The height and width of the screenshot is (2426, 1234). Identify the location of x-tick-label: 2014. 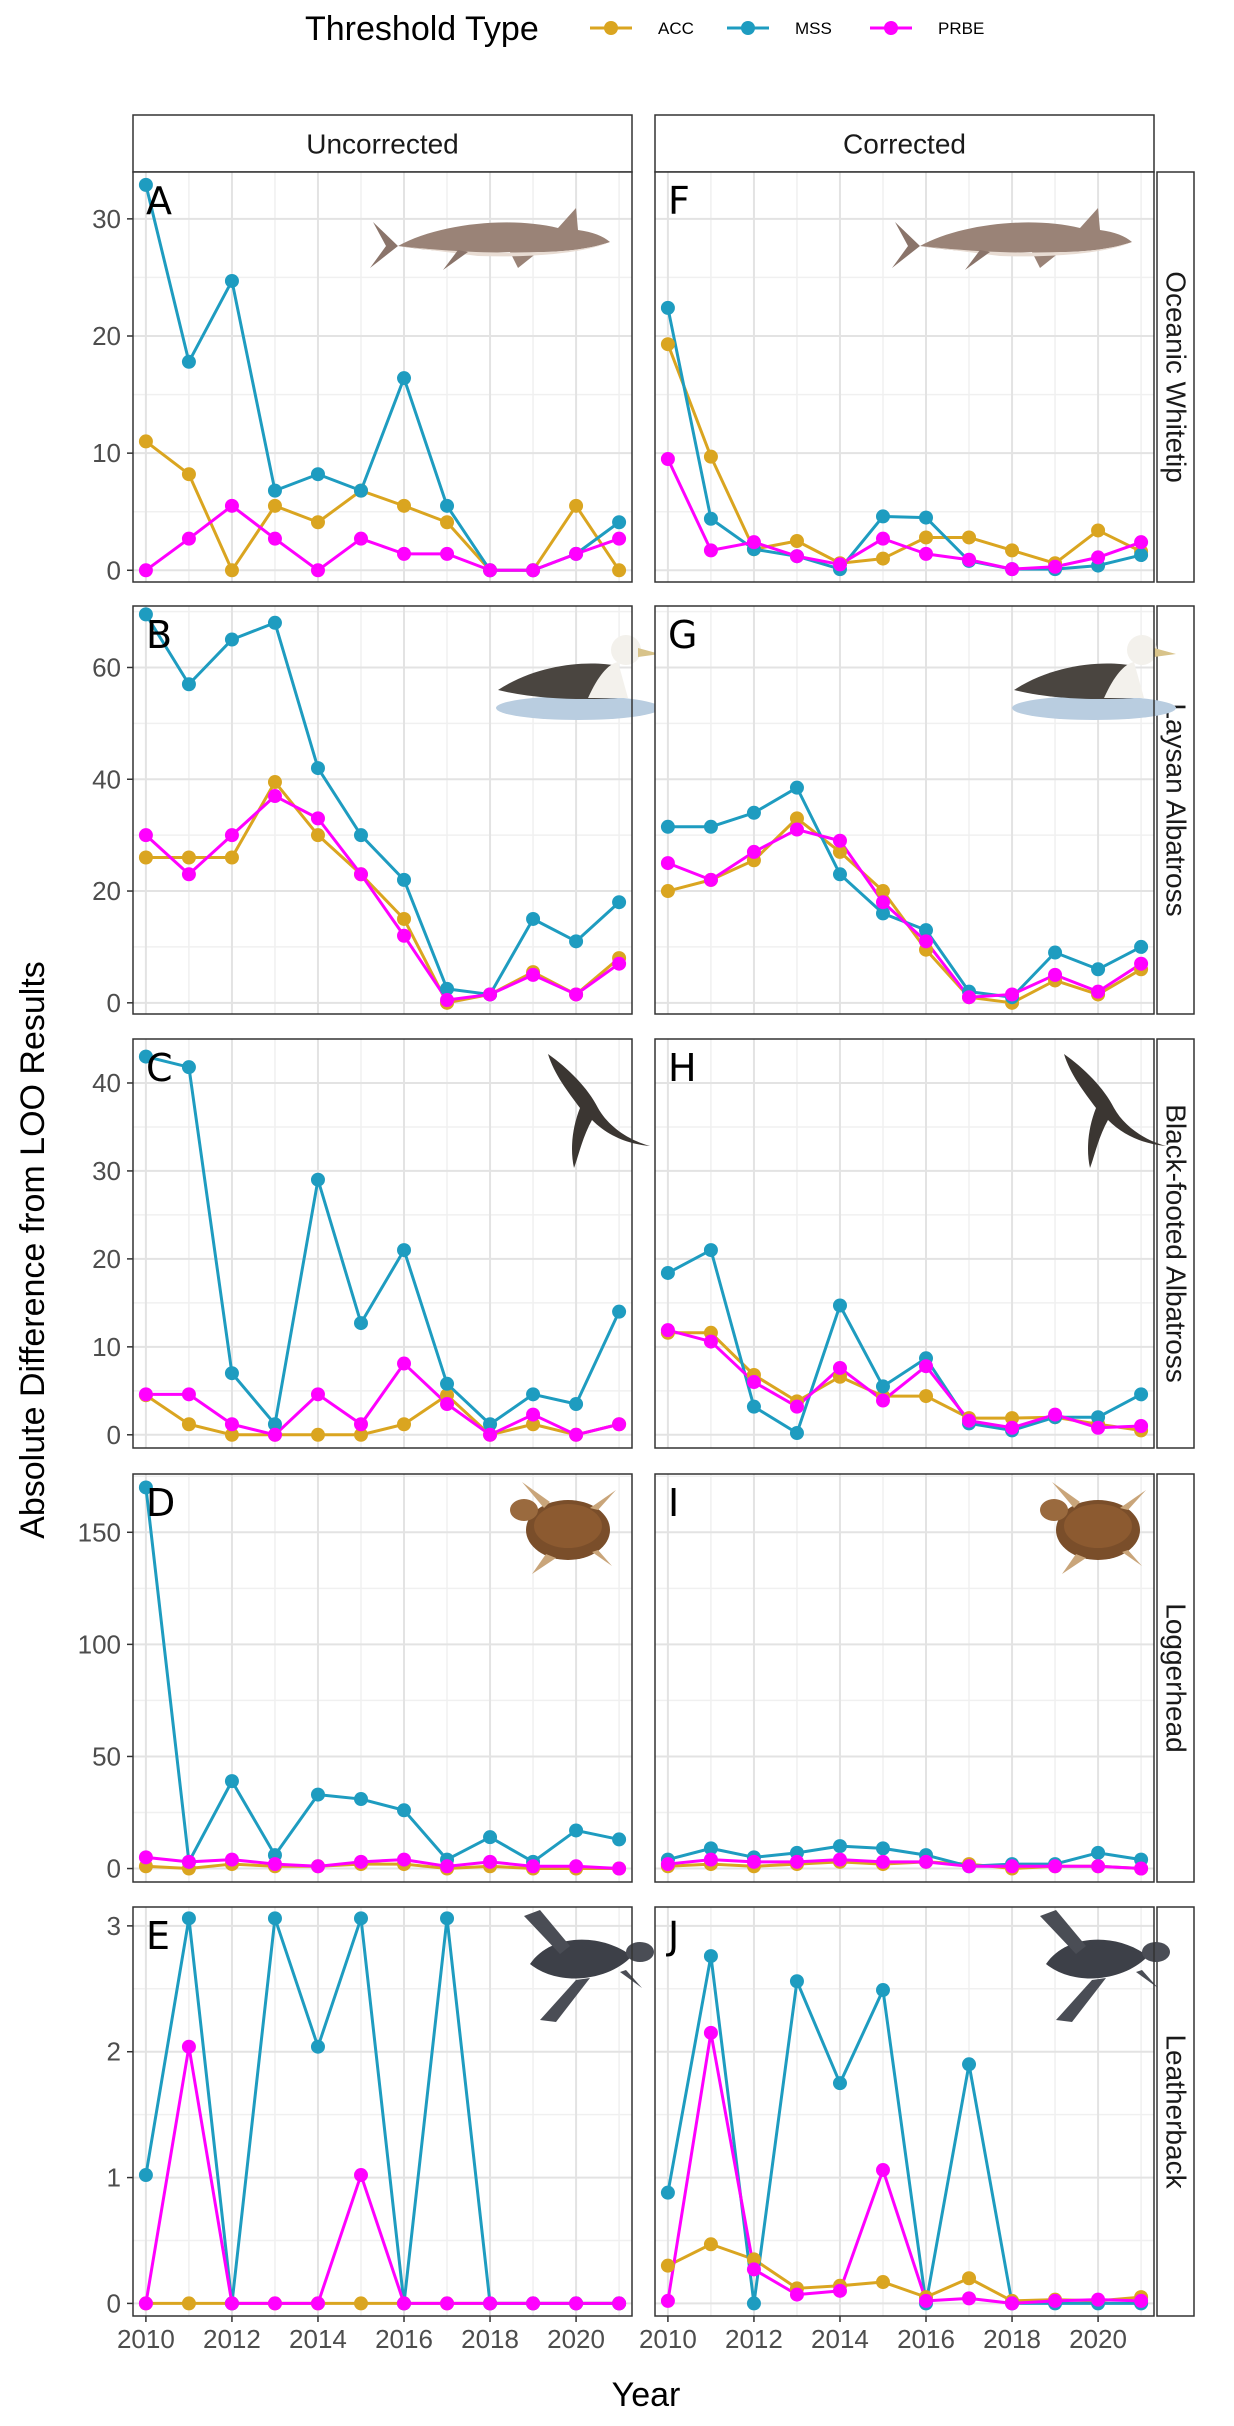
(318, 2339).